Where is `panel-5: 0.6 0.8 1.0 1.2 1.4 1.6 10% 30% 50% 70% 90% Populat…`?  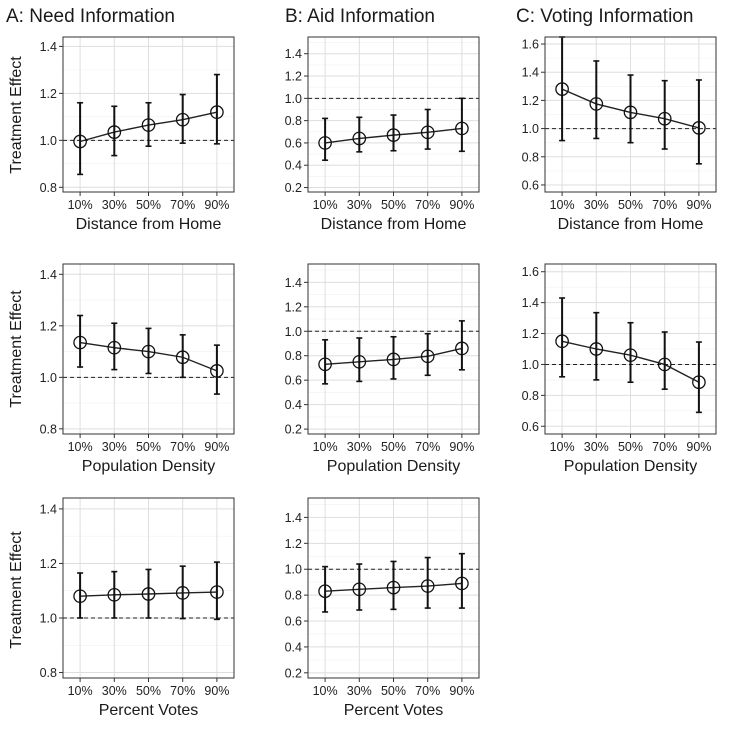
panel-5: 0.6 0.8 1.0 1.2 1.4 1.6 10% 30% 50% 70% 90% Populat… is located at coordinates (619, 369).